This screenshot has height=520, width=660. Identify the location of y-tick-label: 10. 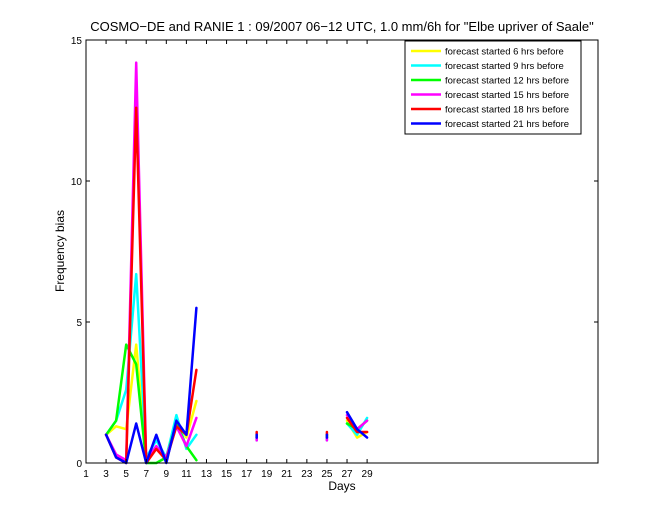
(77, 182).